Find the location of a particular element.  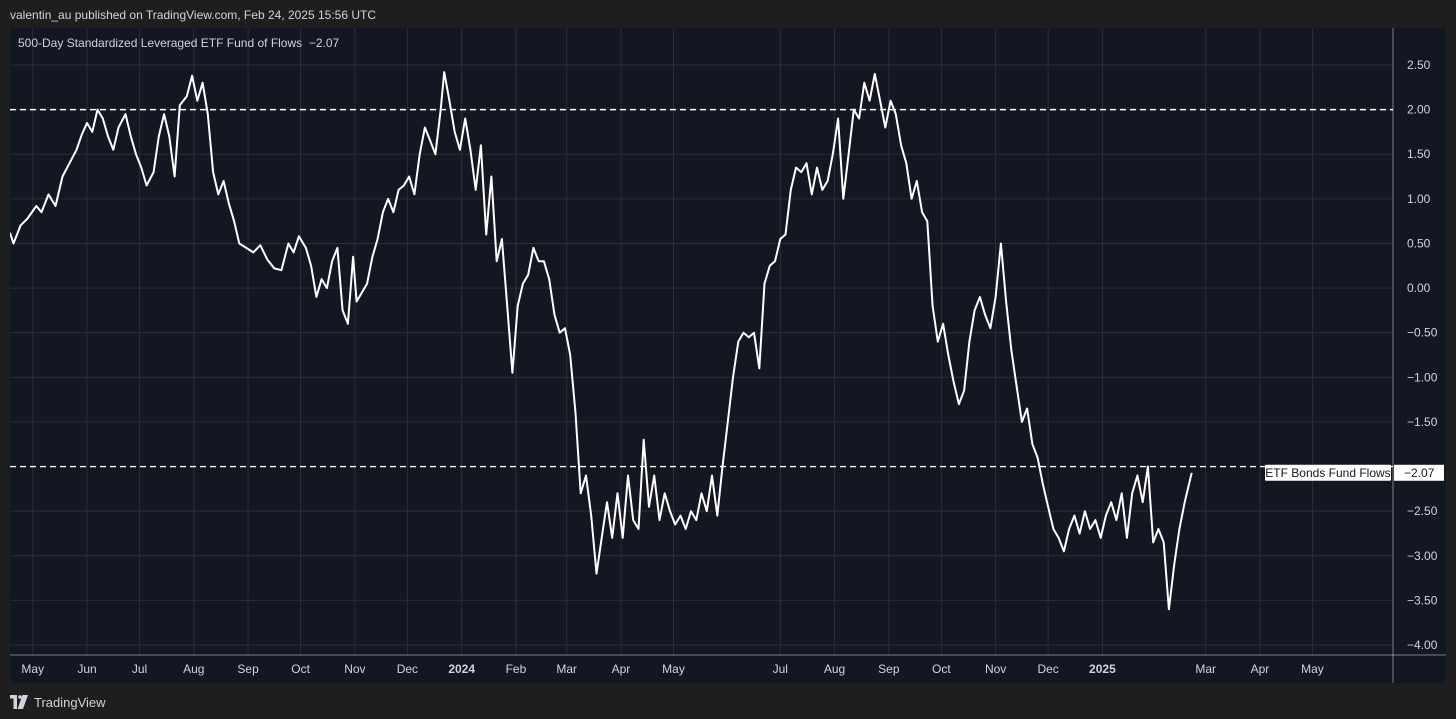

series-name-tag-text: ETF Bonds Fund Flows is located at coordinates (1327, 473).